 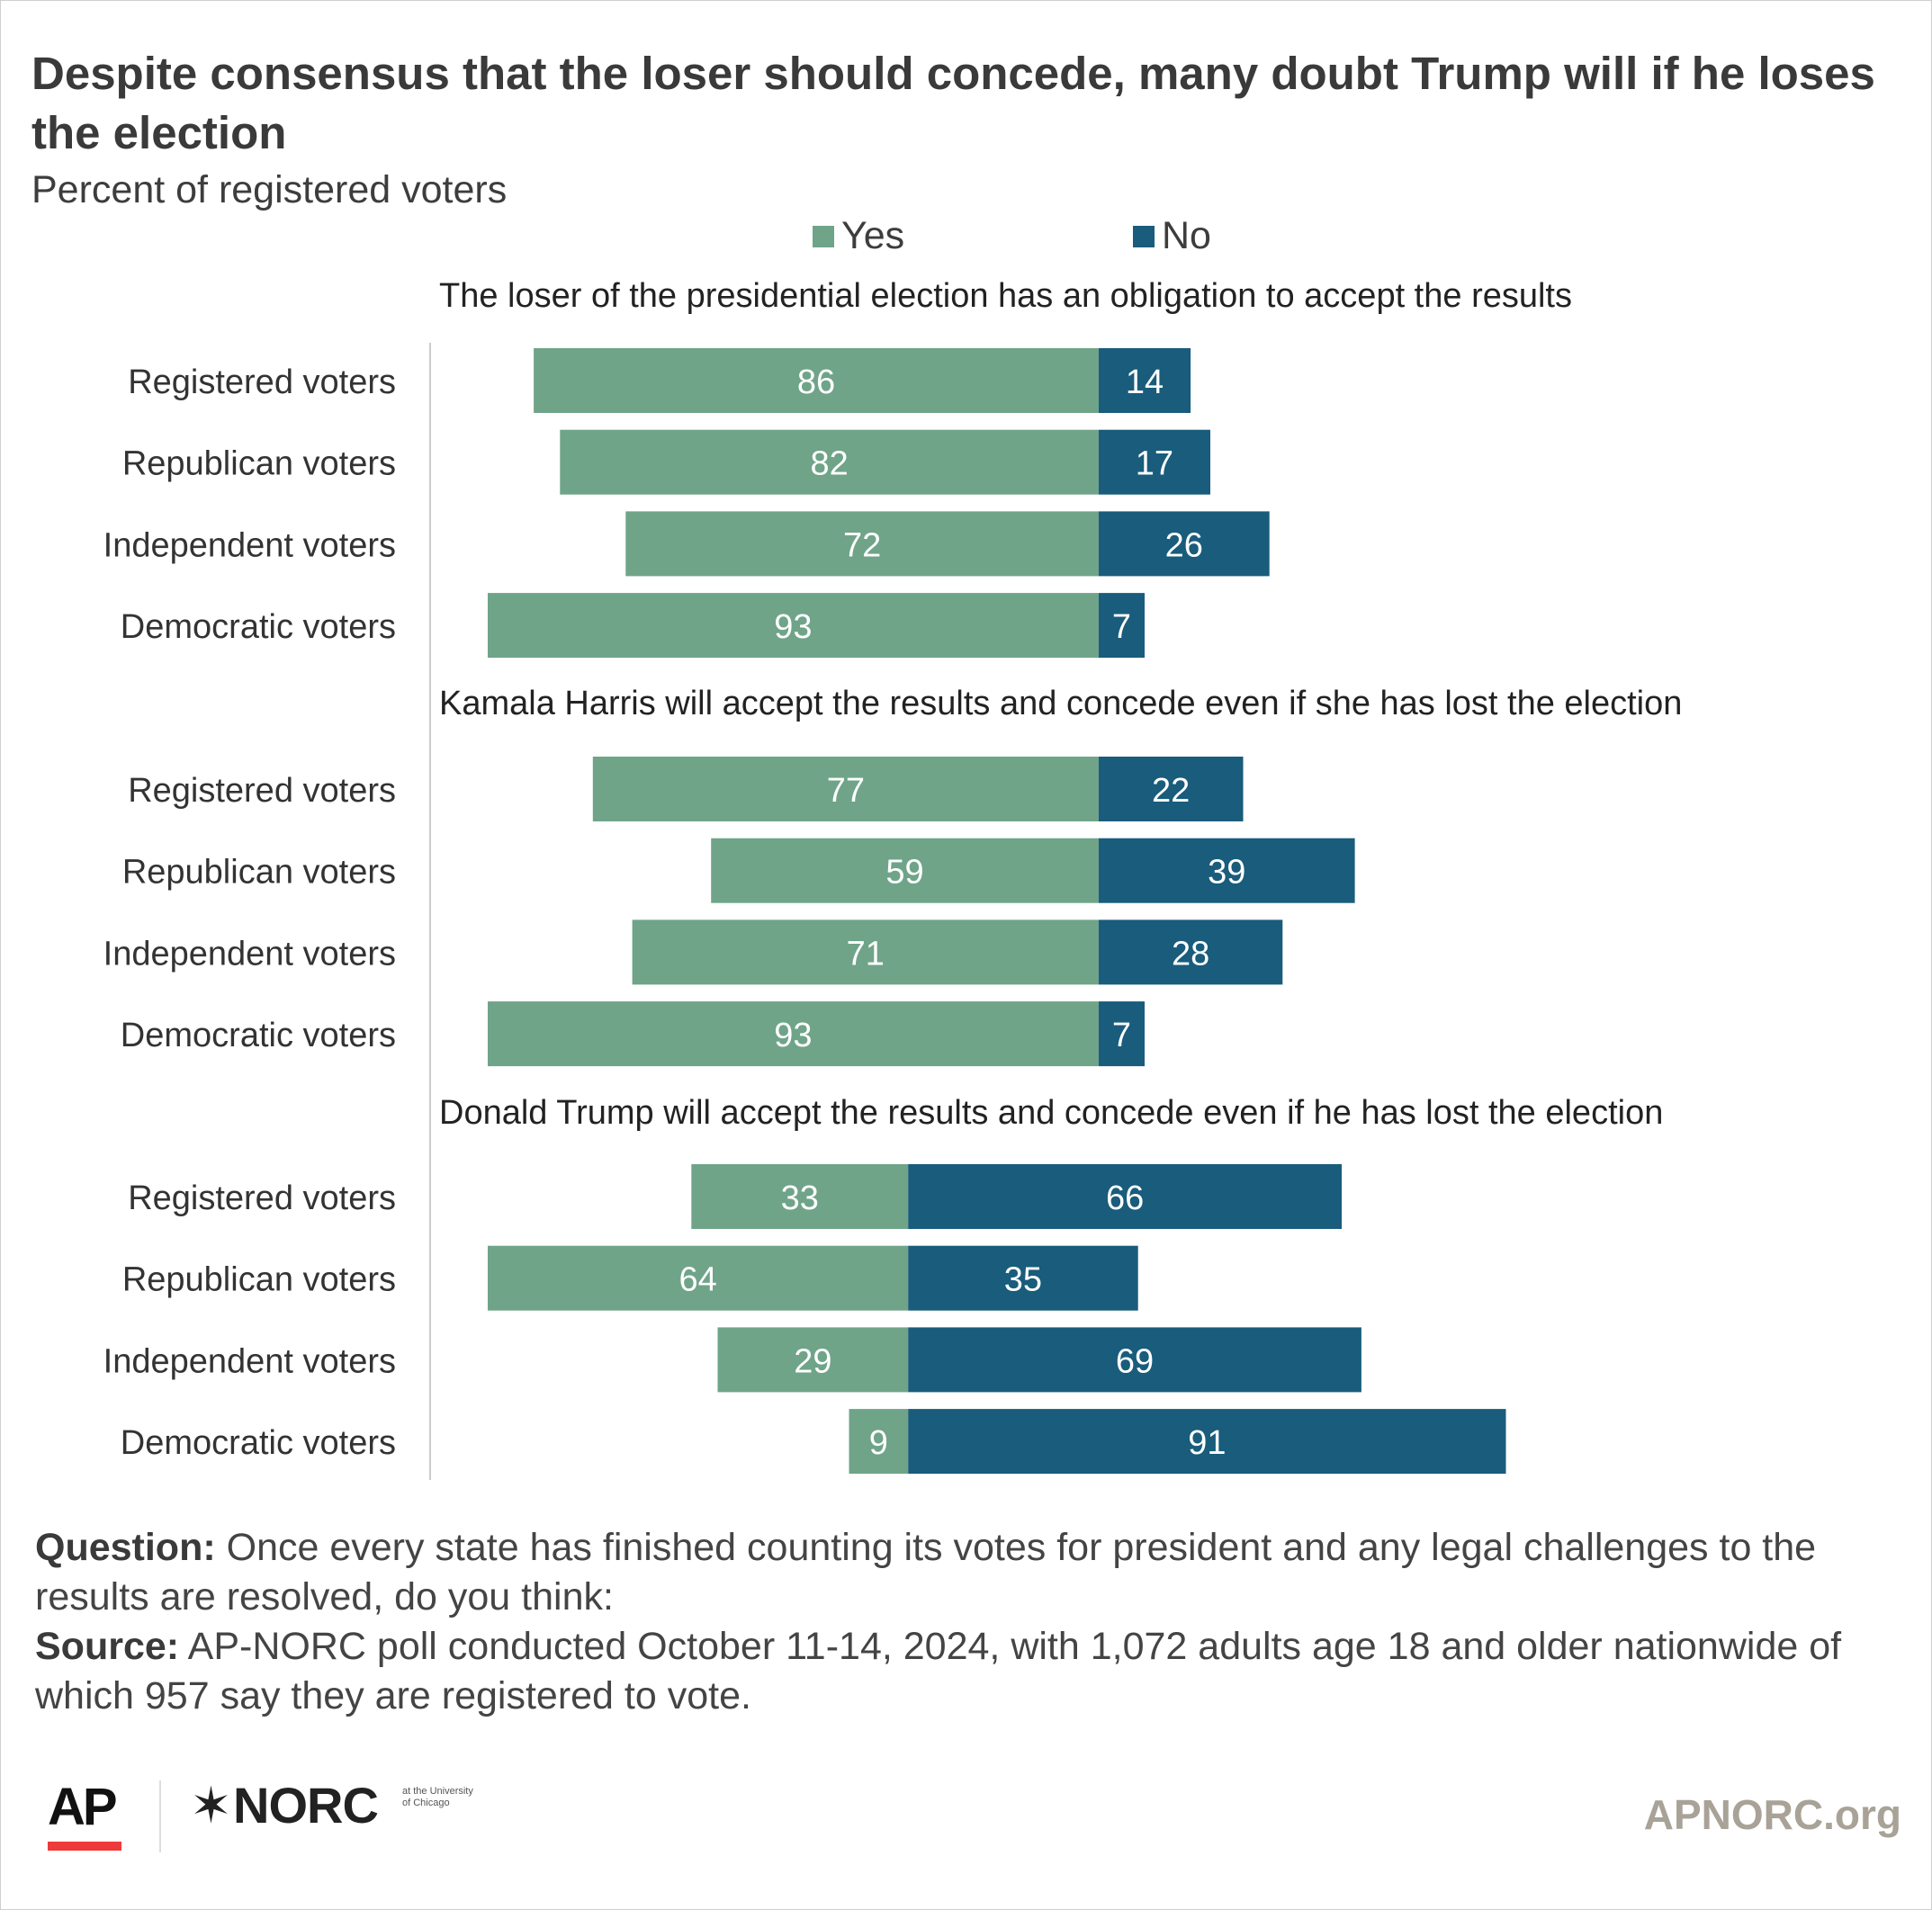 I want to click on ap-logo-text: AP, so click(x=83, y=1807).